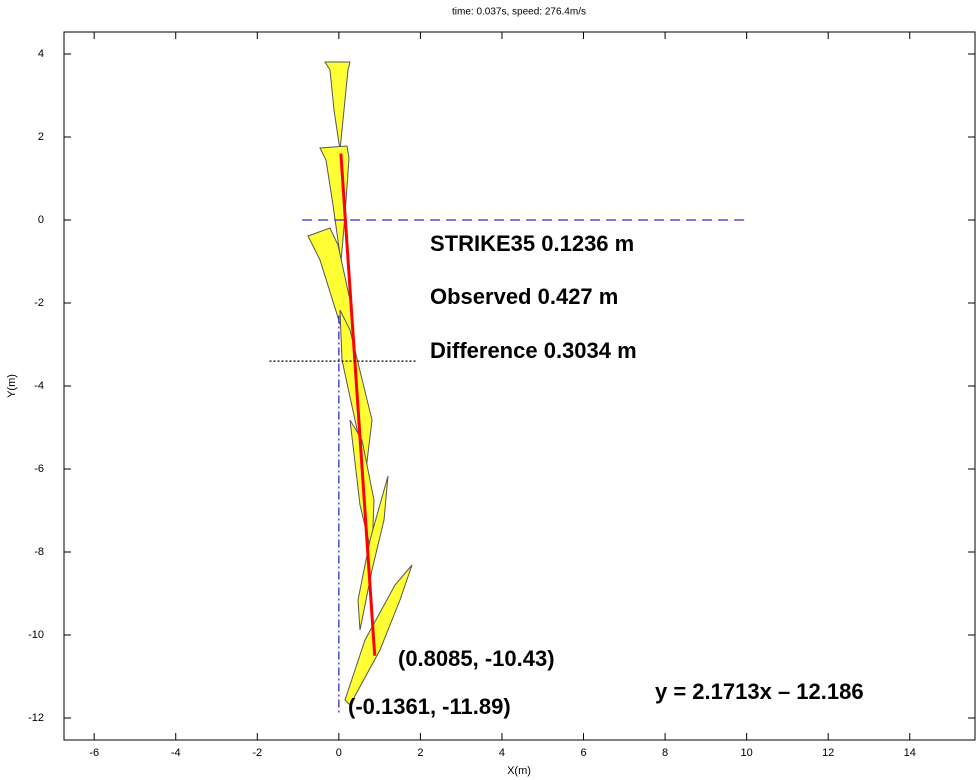 This screenshot has height=780, width=978. I want to click on y-tick-label: -6, so click(39, 469).